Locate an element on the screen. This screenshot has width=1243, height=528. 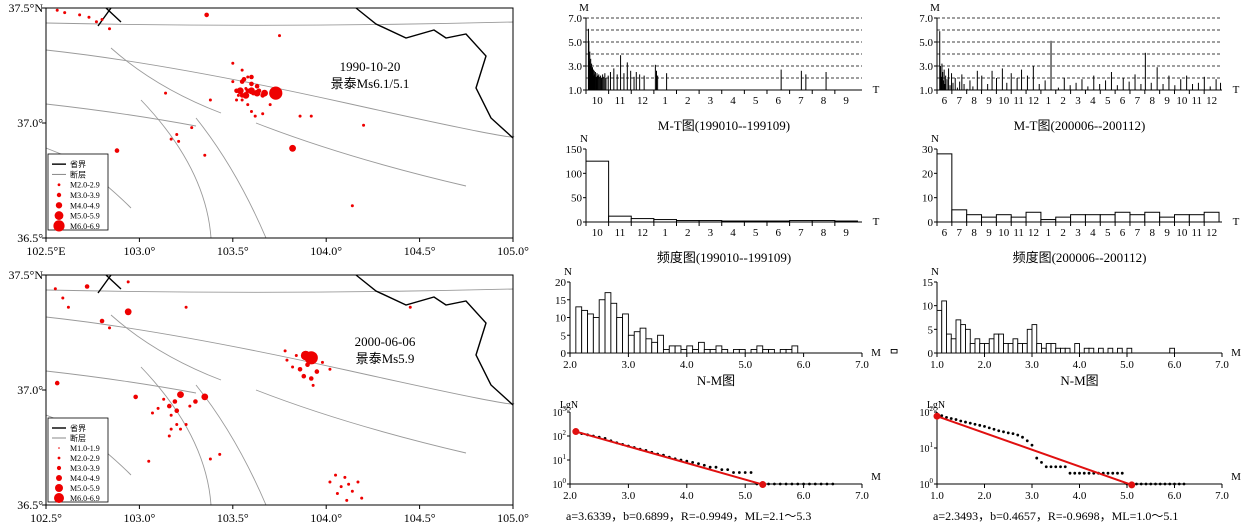
lon-tick-label: 103.0° is located at coordinates (139, 251).